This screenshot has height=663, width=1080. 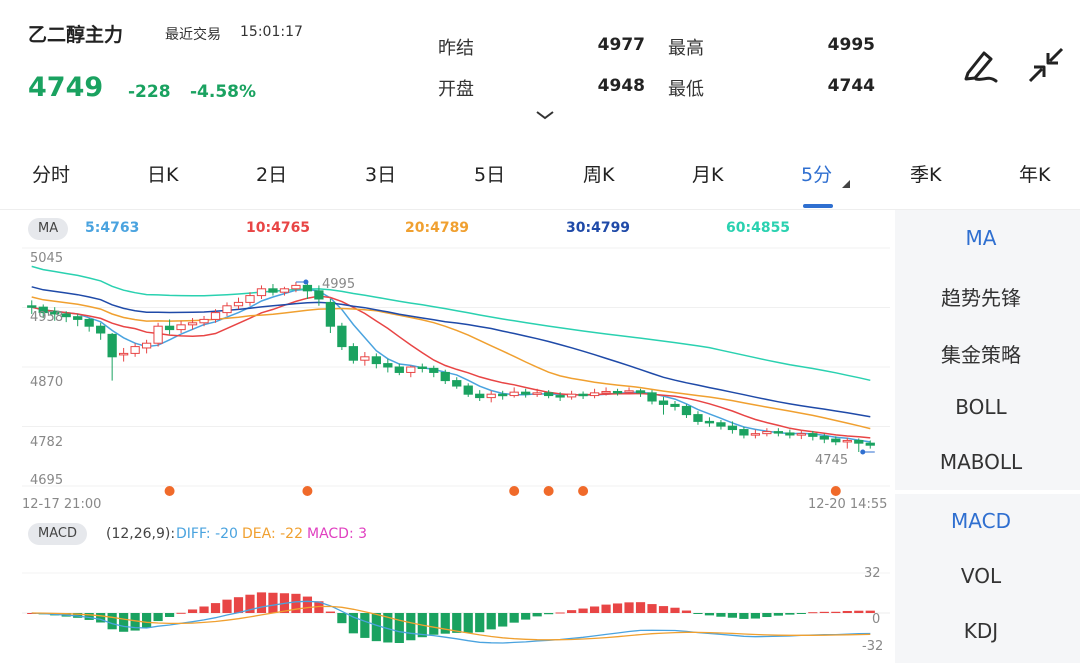 I want to click on tab-intraday: 分时, so click(x=51, y=175).